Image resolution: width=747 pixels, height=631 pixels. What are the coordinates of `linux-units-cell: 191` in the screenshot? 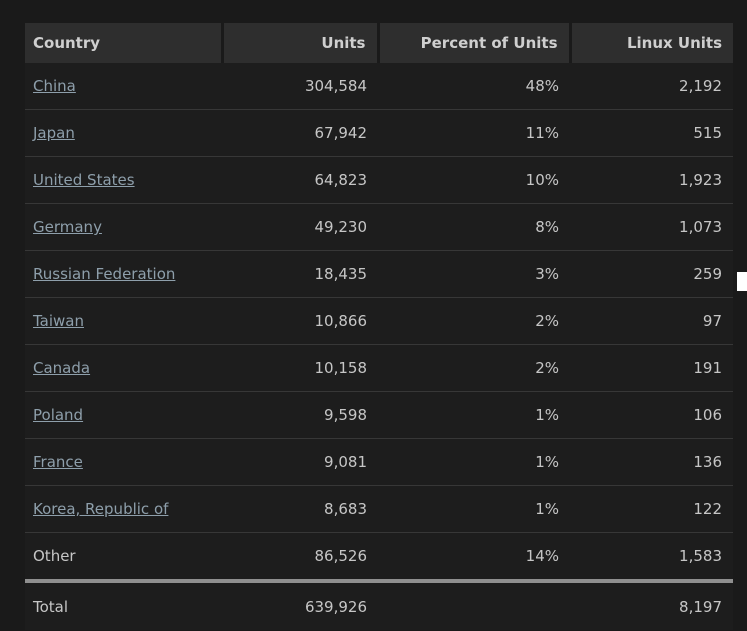 It's located at (651, 368).